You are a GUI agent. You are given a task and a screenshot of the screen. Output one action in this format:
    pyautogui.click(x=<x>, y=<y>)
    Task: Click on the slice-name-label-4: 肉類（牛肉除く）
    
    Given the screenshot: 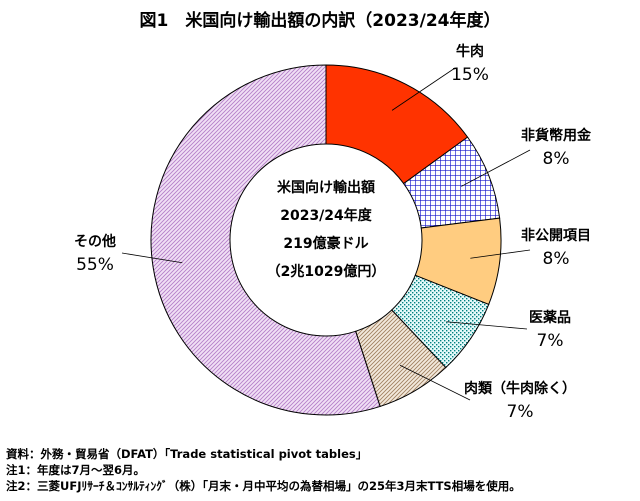 What is the action you would take?
    pyautogui.click(x=520, y=388)
    